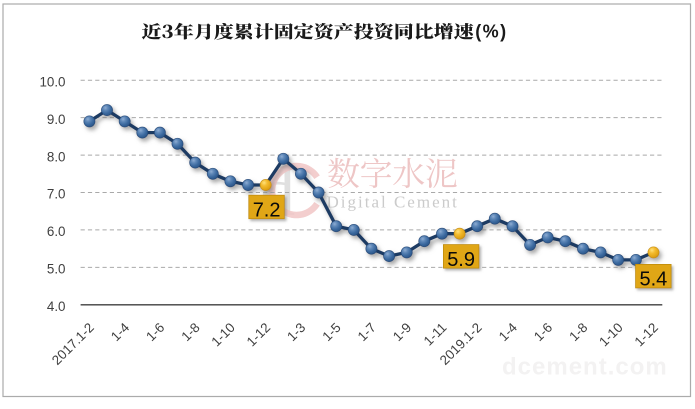  I want to click on svg-text: Digital Cement, so click(393, 201).